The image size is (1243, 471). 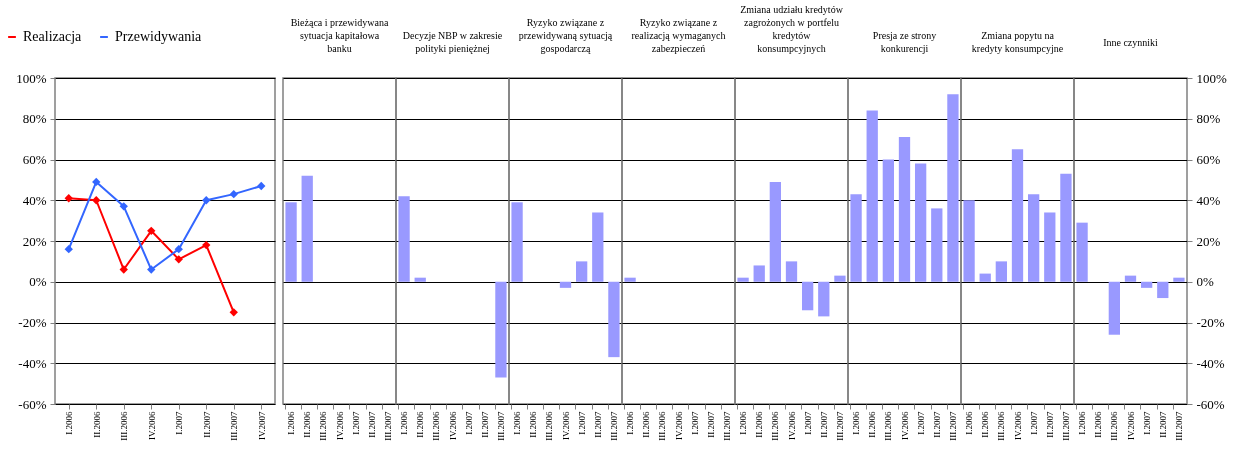 I want to click on y-tick-label: 0%, so click(x=1205, y=282).